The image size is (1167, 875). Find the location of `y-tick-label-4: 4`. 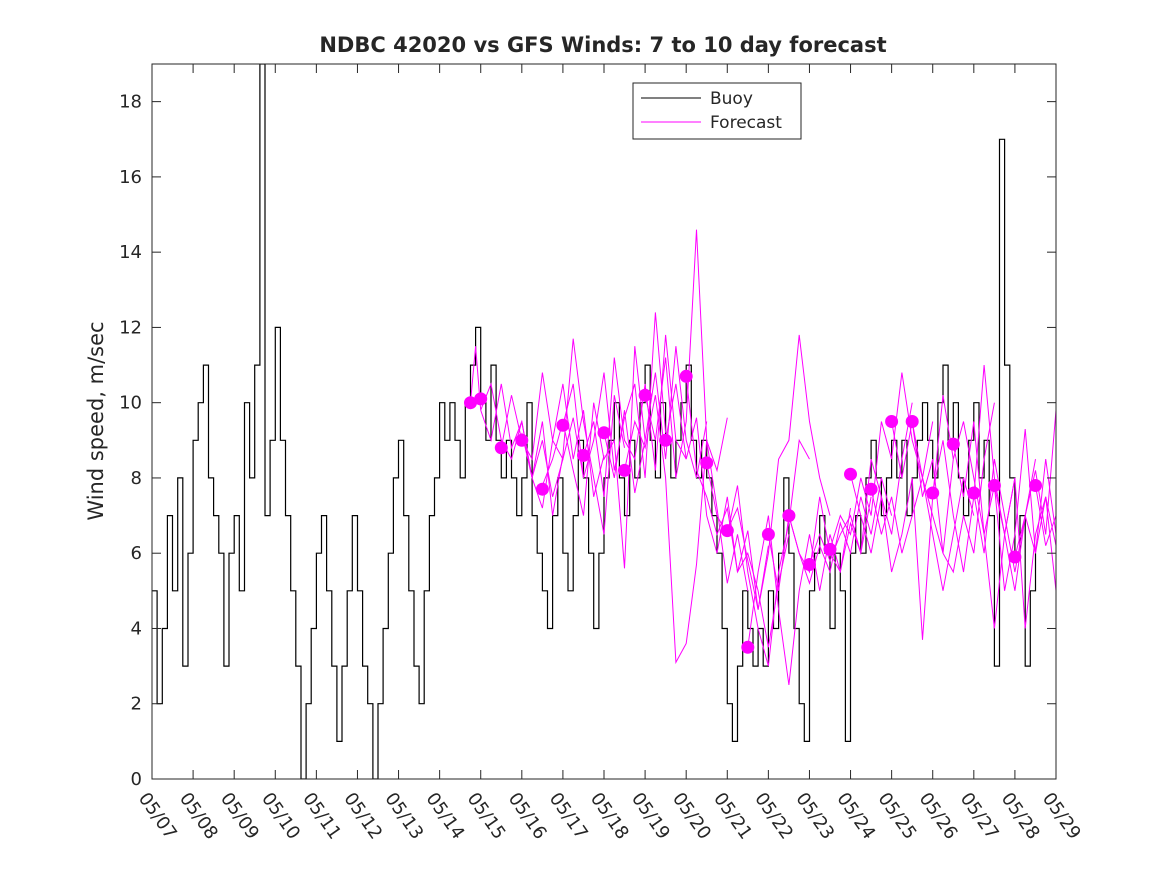

y-tick-label-4: 4 is located at coordinates (136, 628).